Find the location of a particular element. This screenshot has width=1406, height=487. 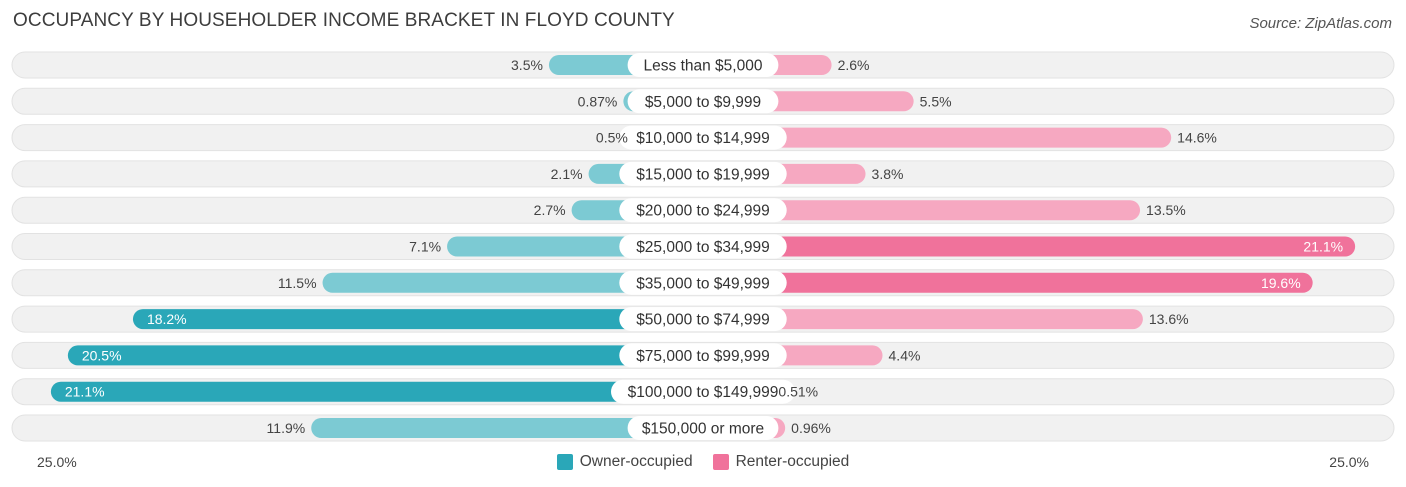

renter-value-label: 13.6% is located at coordinates (1169, 319).